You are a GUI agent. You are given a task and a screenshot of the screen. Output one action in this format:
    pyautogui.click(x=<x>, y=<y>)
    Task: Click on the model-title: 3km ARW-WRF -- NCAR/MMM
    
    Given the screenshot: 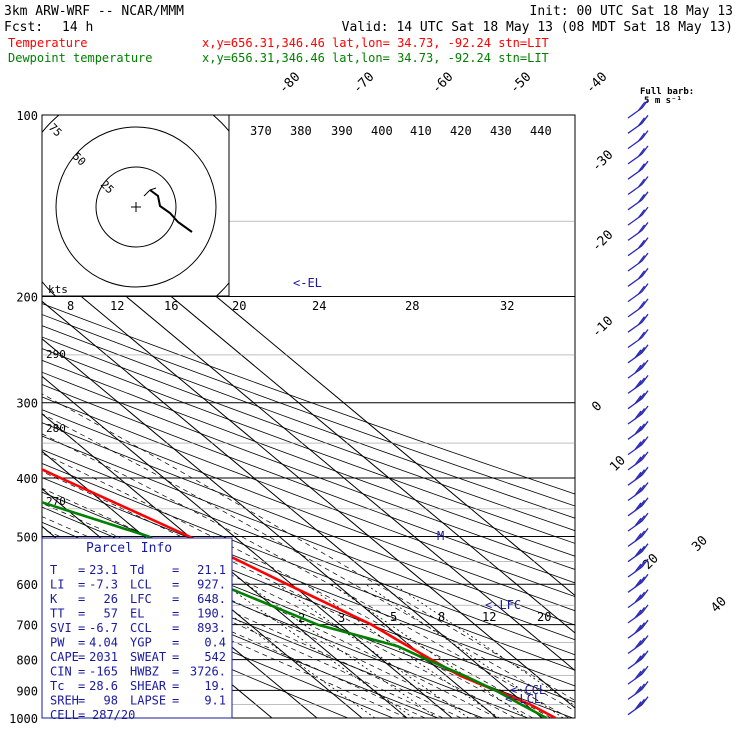 What is the action you would take?
    pyautogui.click(x=94, y=11)
    